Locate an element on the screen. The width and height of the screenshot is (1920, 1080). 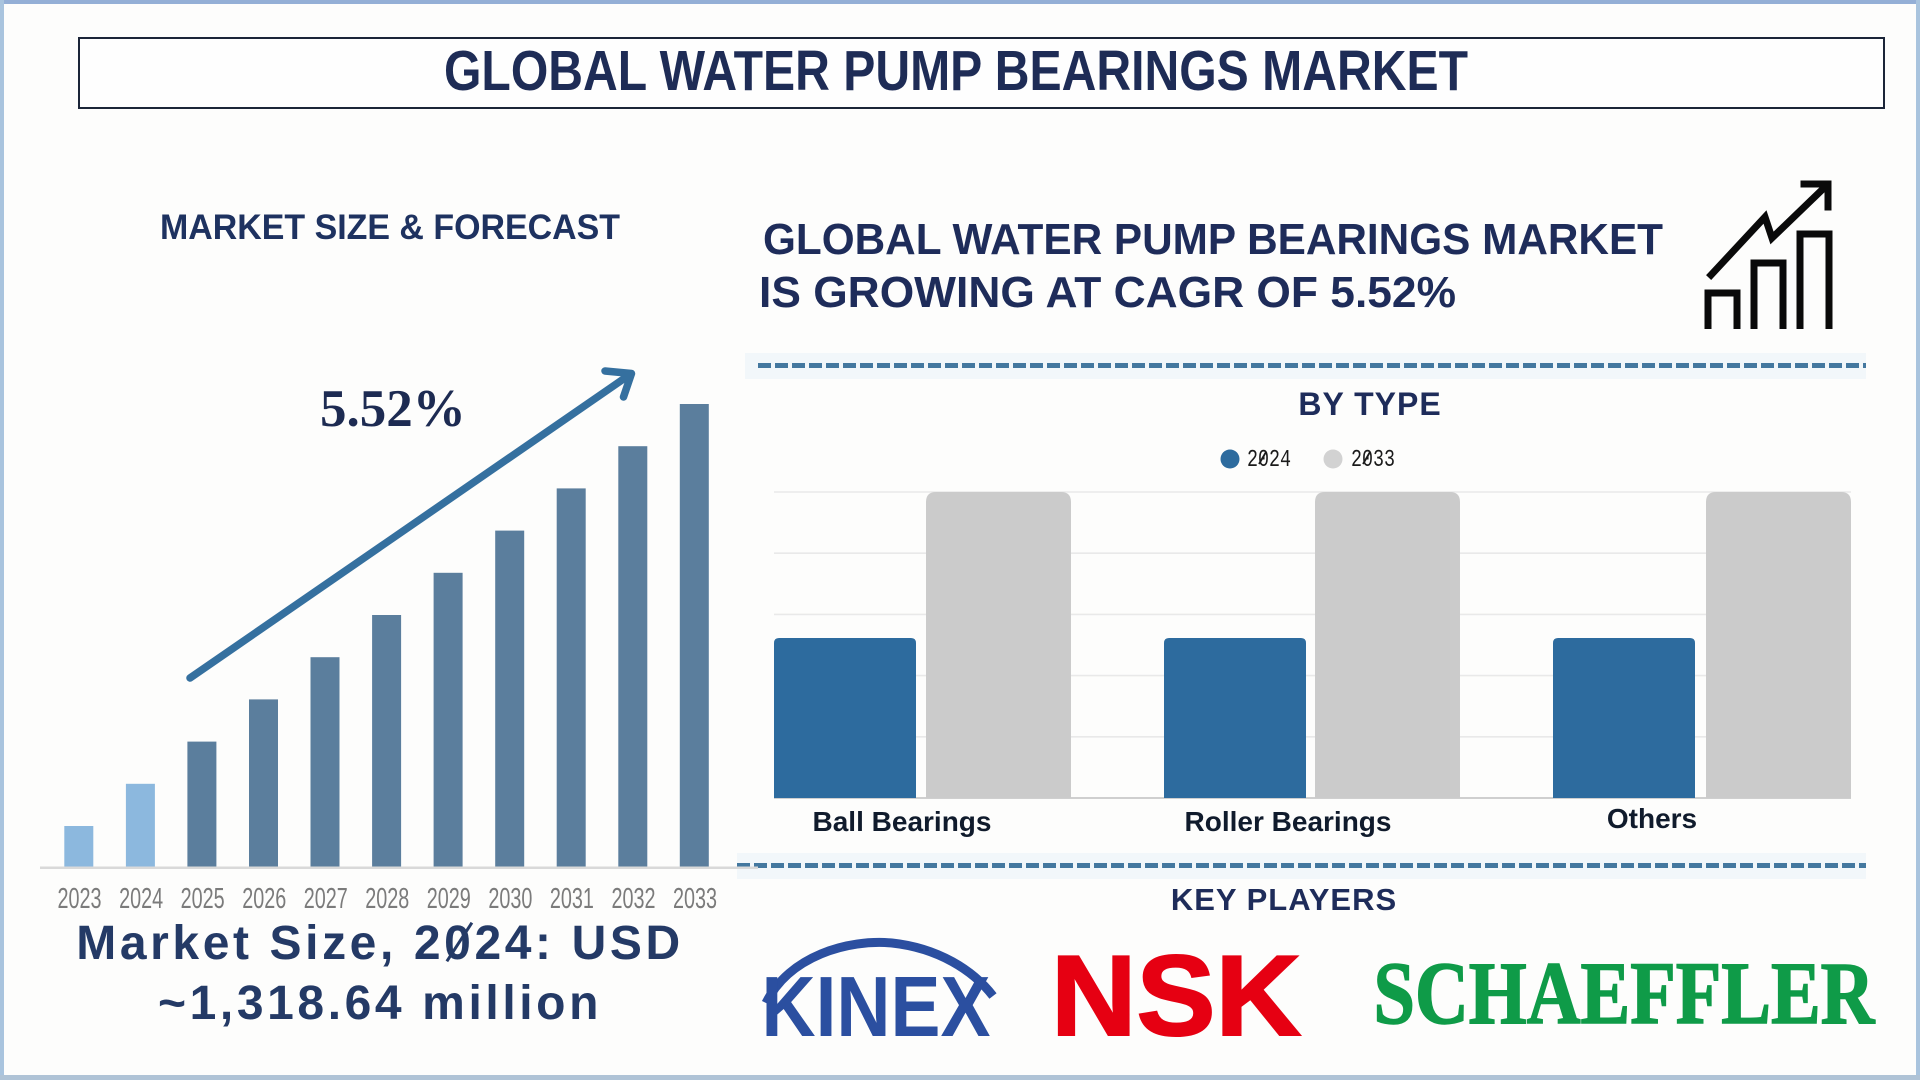
svg-text: SCHAEFFLER is located at coordinates (1625, 994).